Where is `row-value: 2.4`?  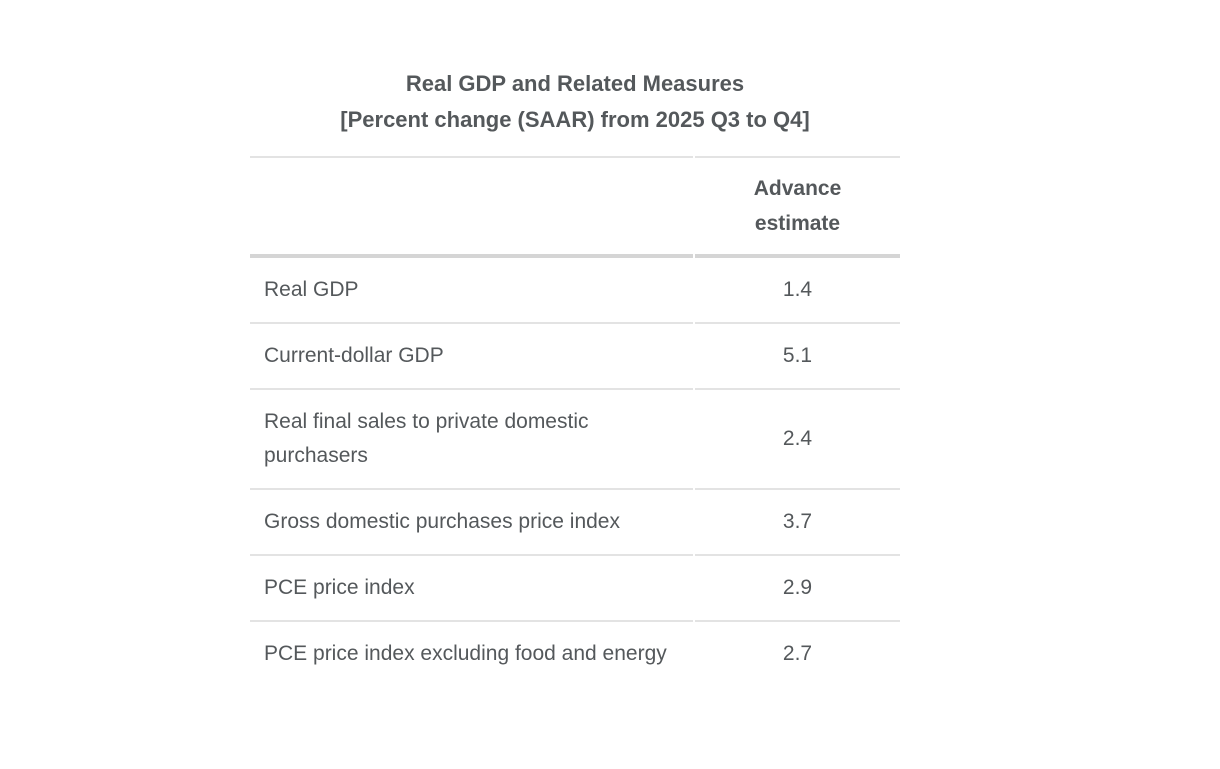 row-value: 2.4 is located at coordinates (797, 440).